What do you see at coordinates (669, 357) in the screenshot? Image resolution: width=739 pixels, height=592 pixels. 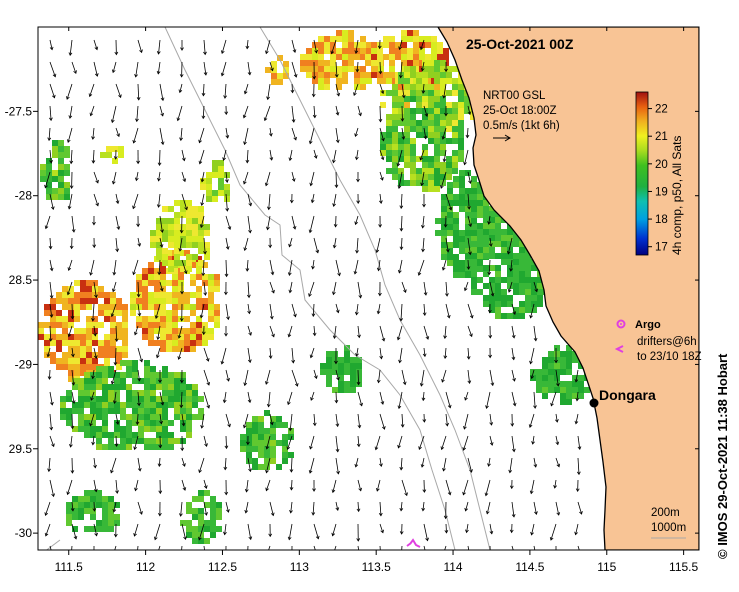 I see `drifters-label-2: to 23/10 18Z` at bounding box center [669, 357].